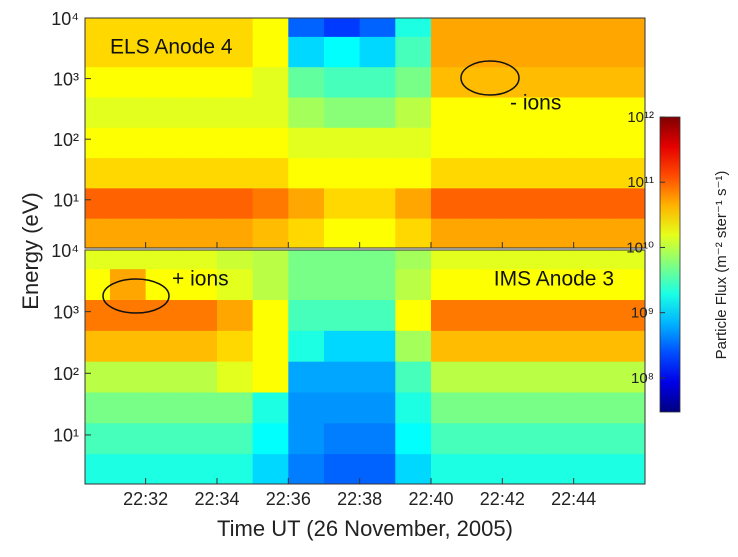  I want to click on panel-label: ELS Anode 4, so click(171, 47).